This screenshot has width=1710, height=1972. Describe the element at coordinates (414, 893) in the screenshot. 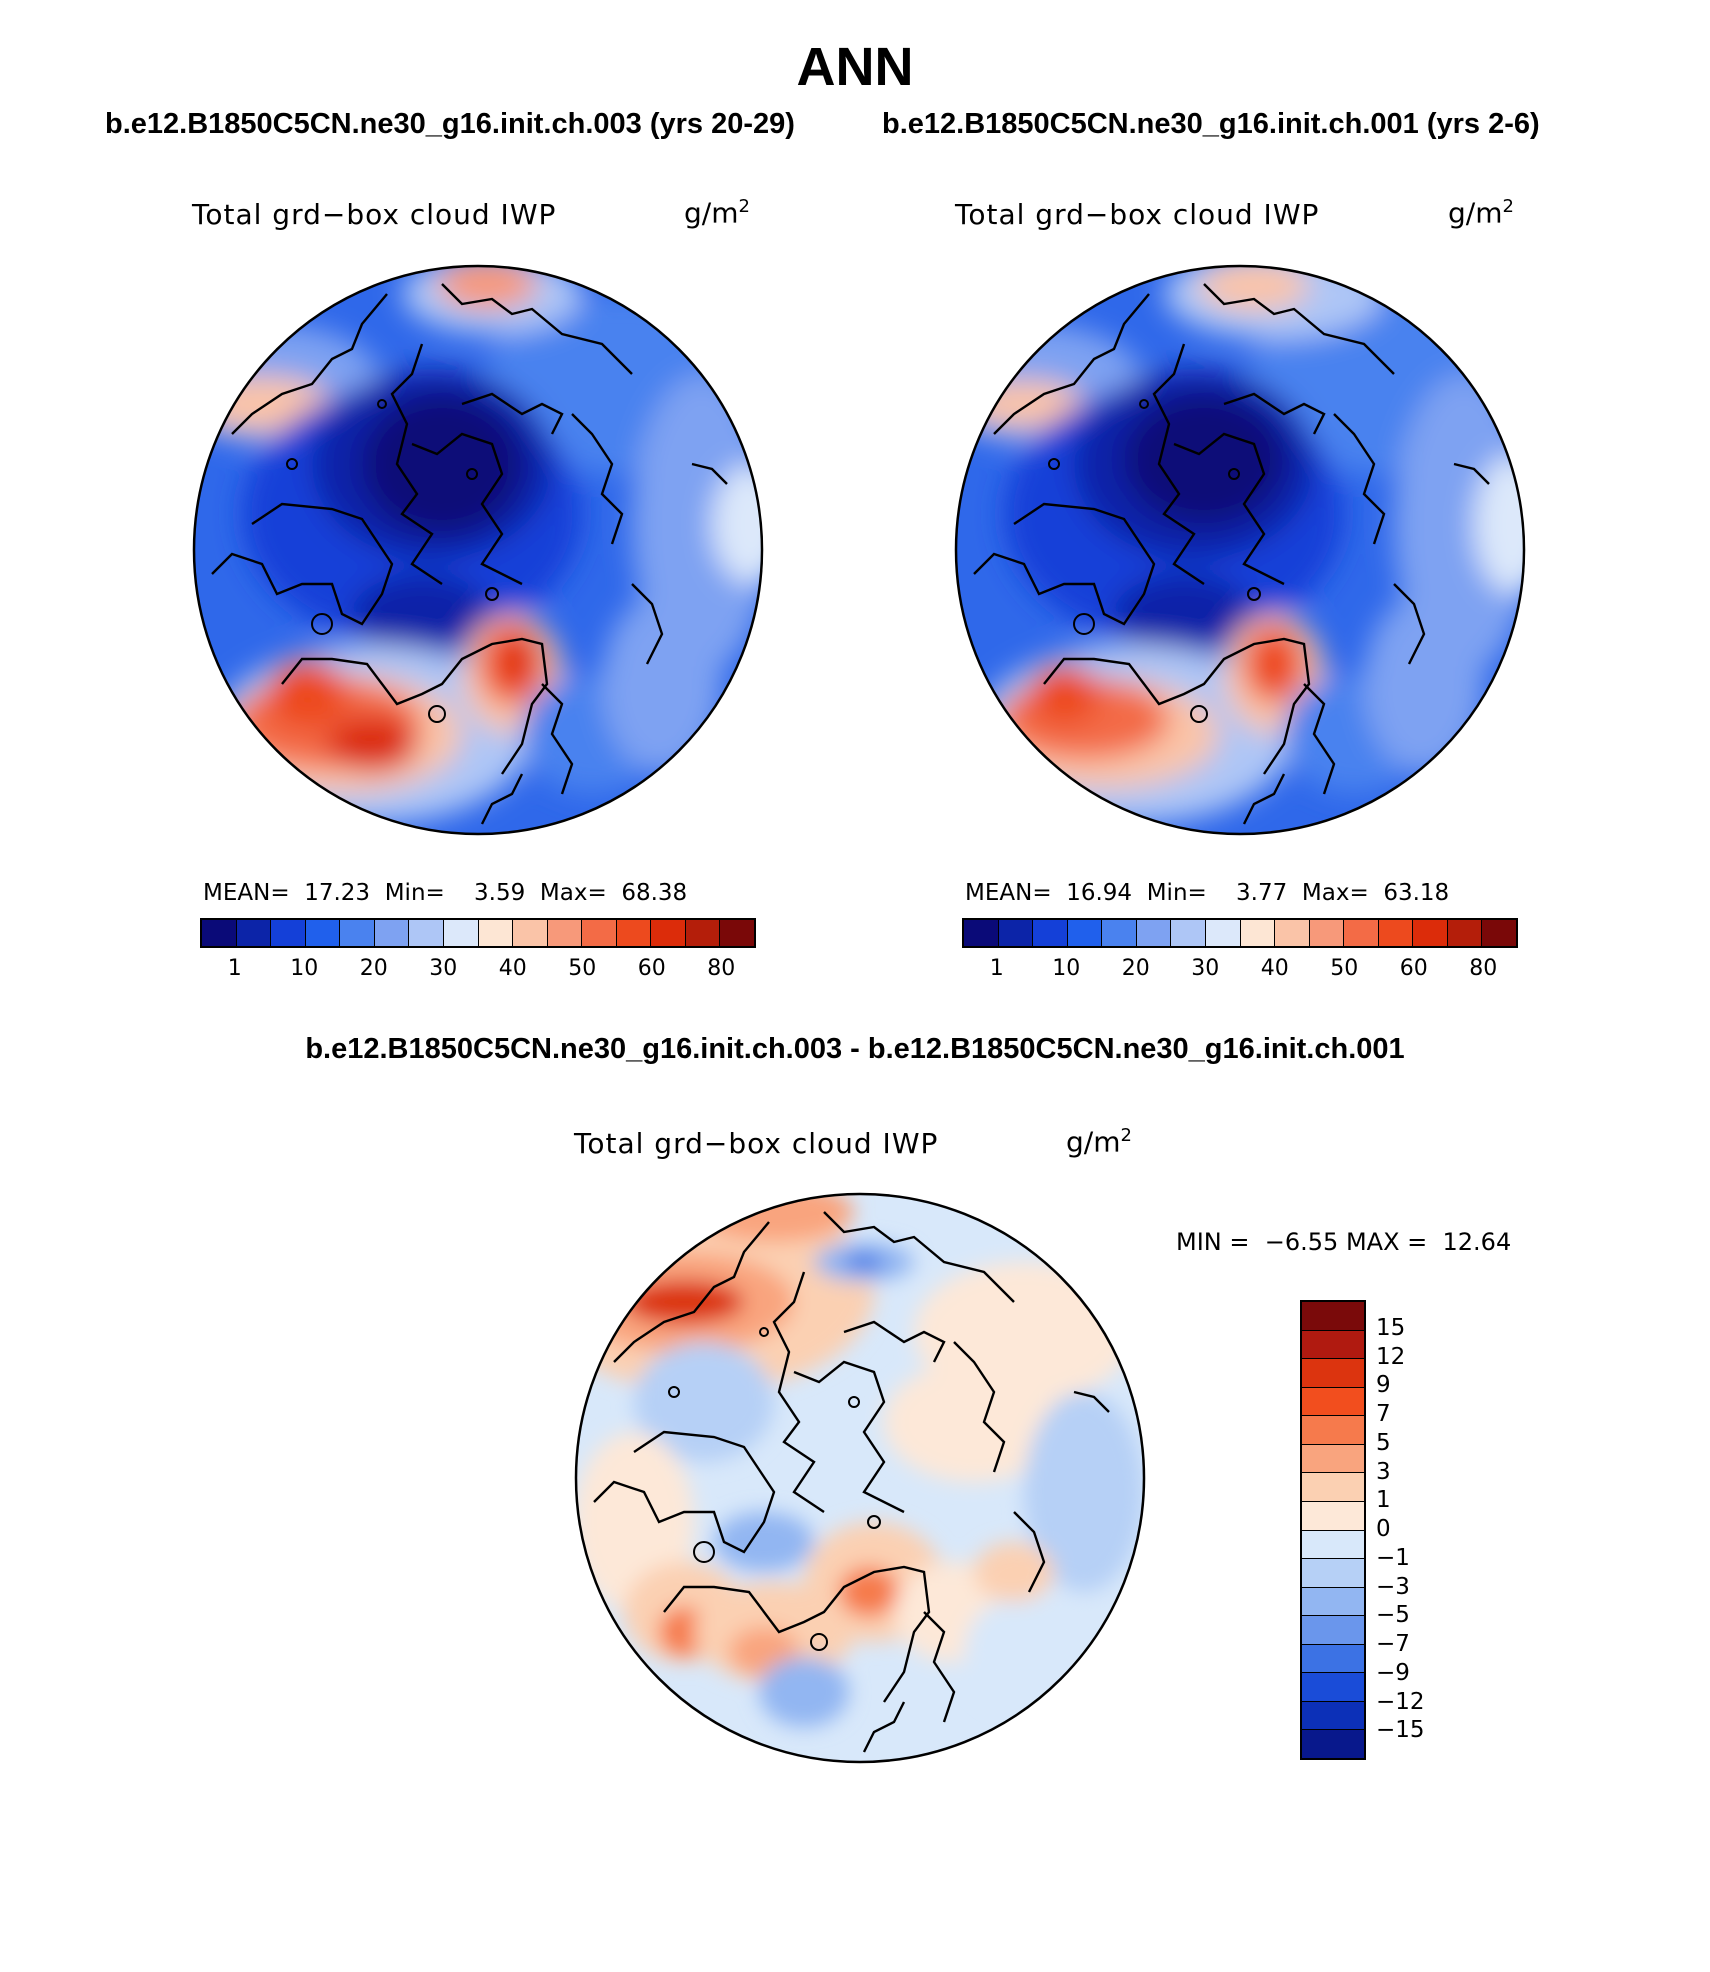

I see `panel1-min-label: Min=` at that location.